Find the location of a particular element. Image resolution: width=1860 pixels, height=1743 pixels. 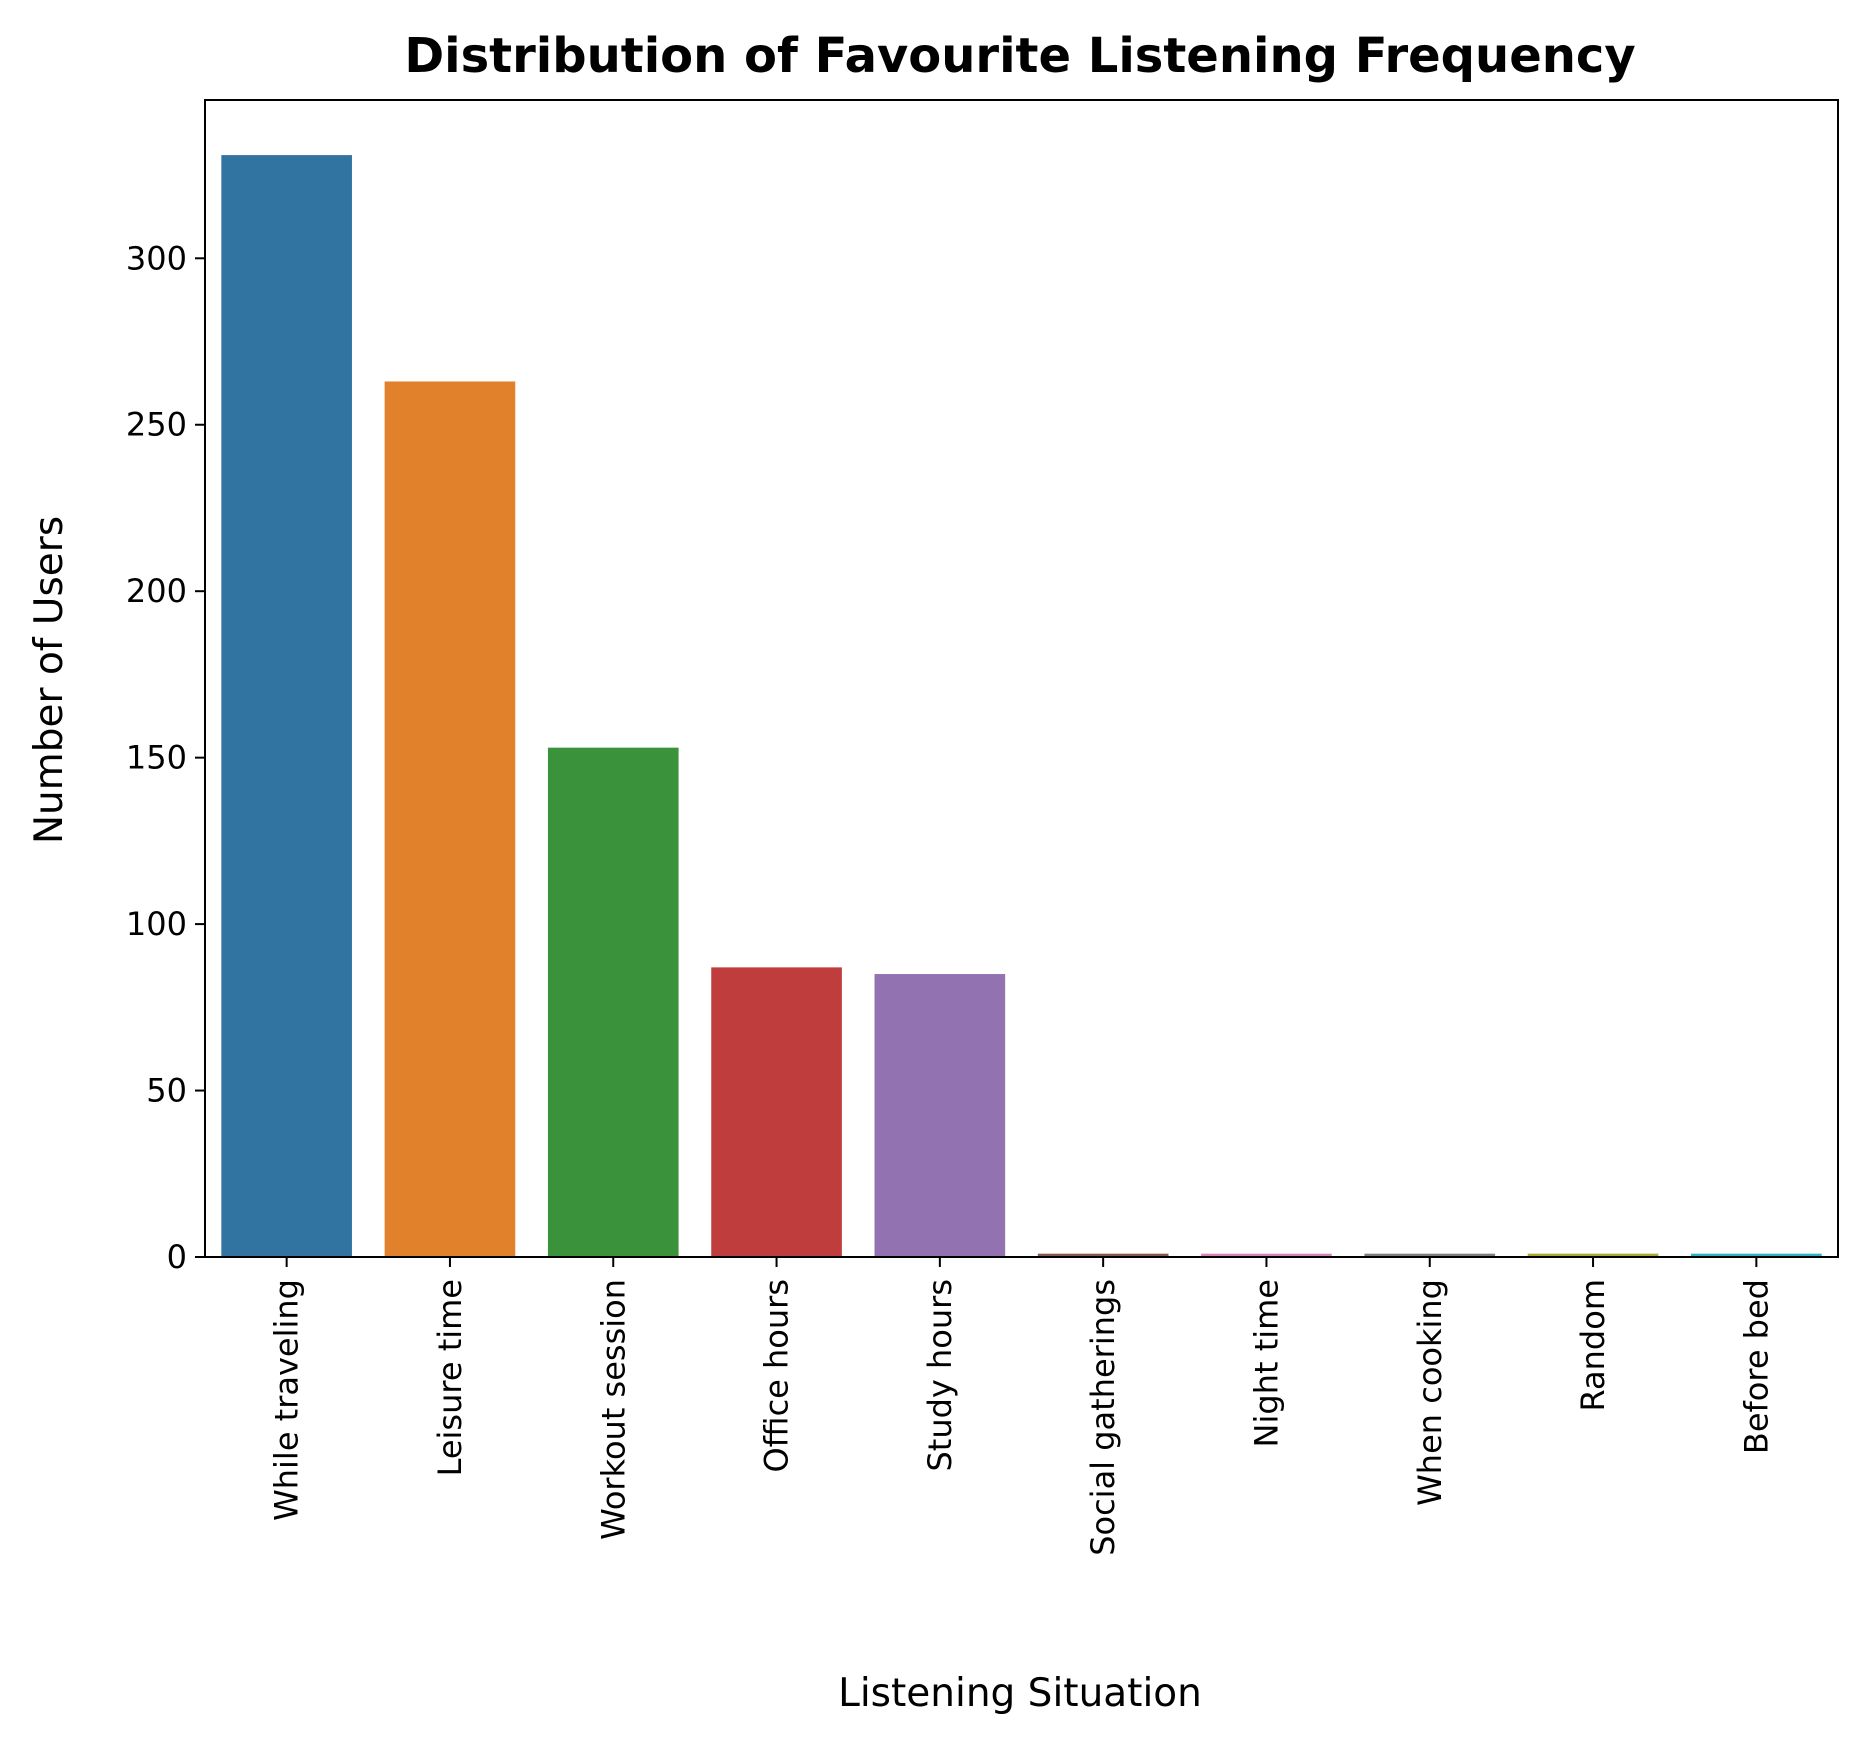

x-tick-label-1: Leisure time is located at coordinates (450, 1377).